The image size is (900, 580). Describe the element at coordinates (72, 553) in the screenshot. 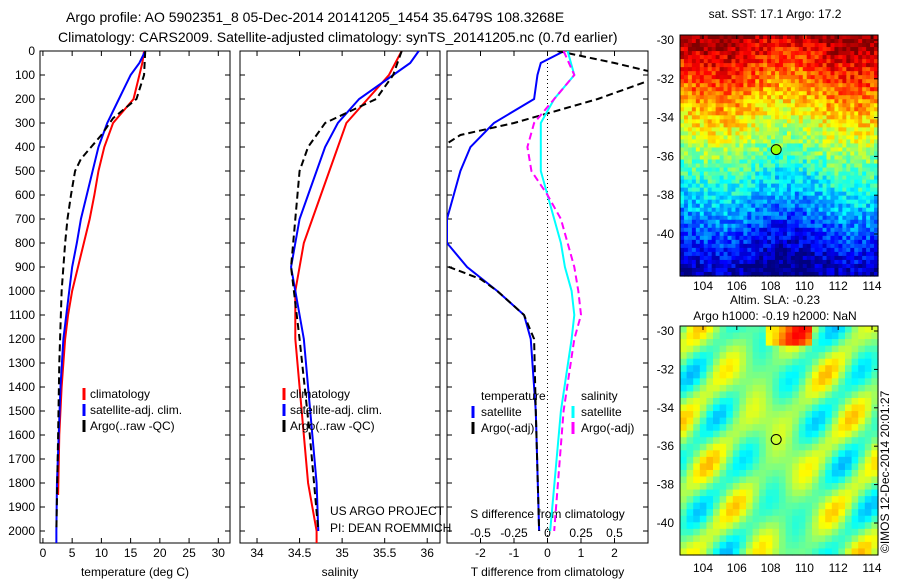

I see `x-tick-label: 5` at that location.